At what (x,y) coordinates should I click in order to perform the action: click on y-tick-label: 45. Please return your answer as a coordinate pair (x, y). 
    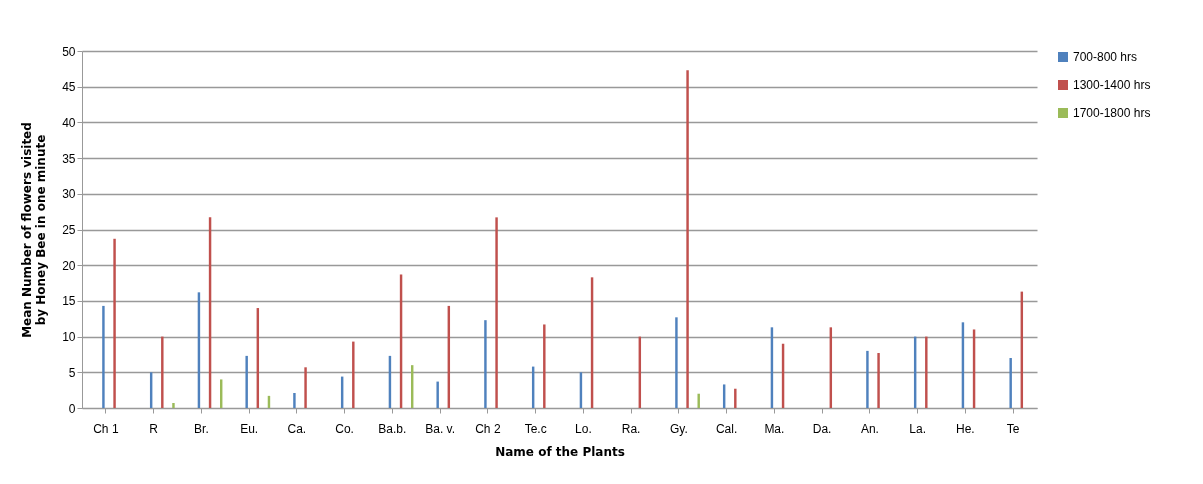
    Looking at the image, I should click on (69, 87).